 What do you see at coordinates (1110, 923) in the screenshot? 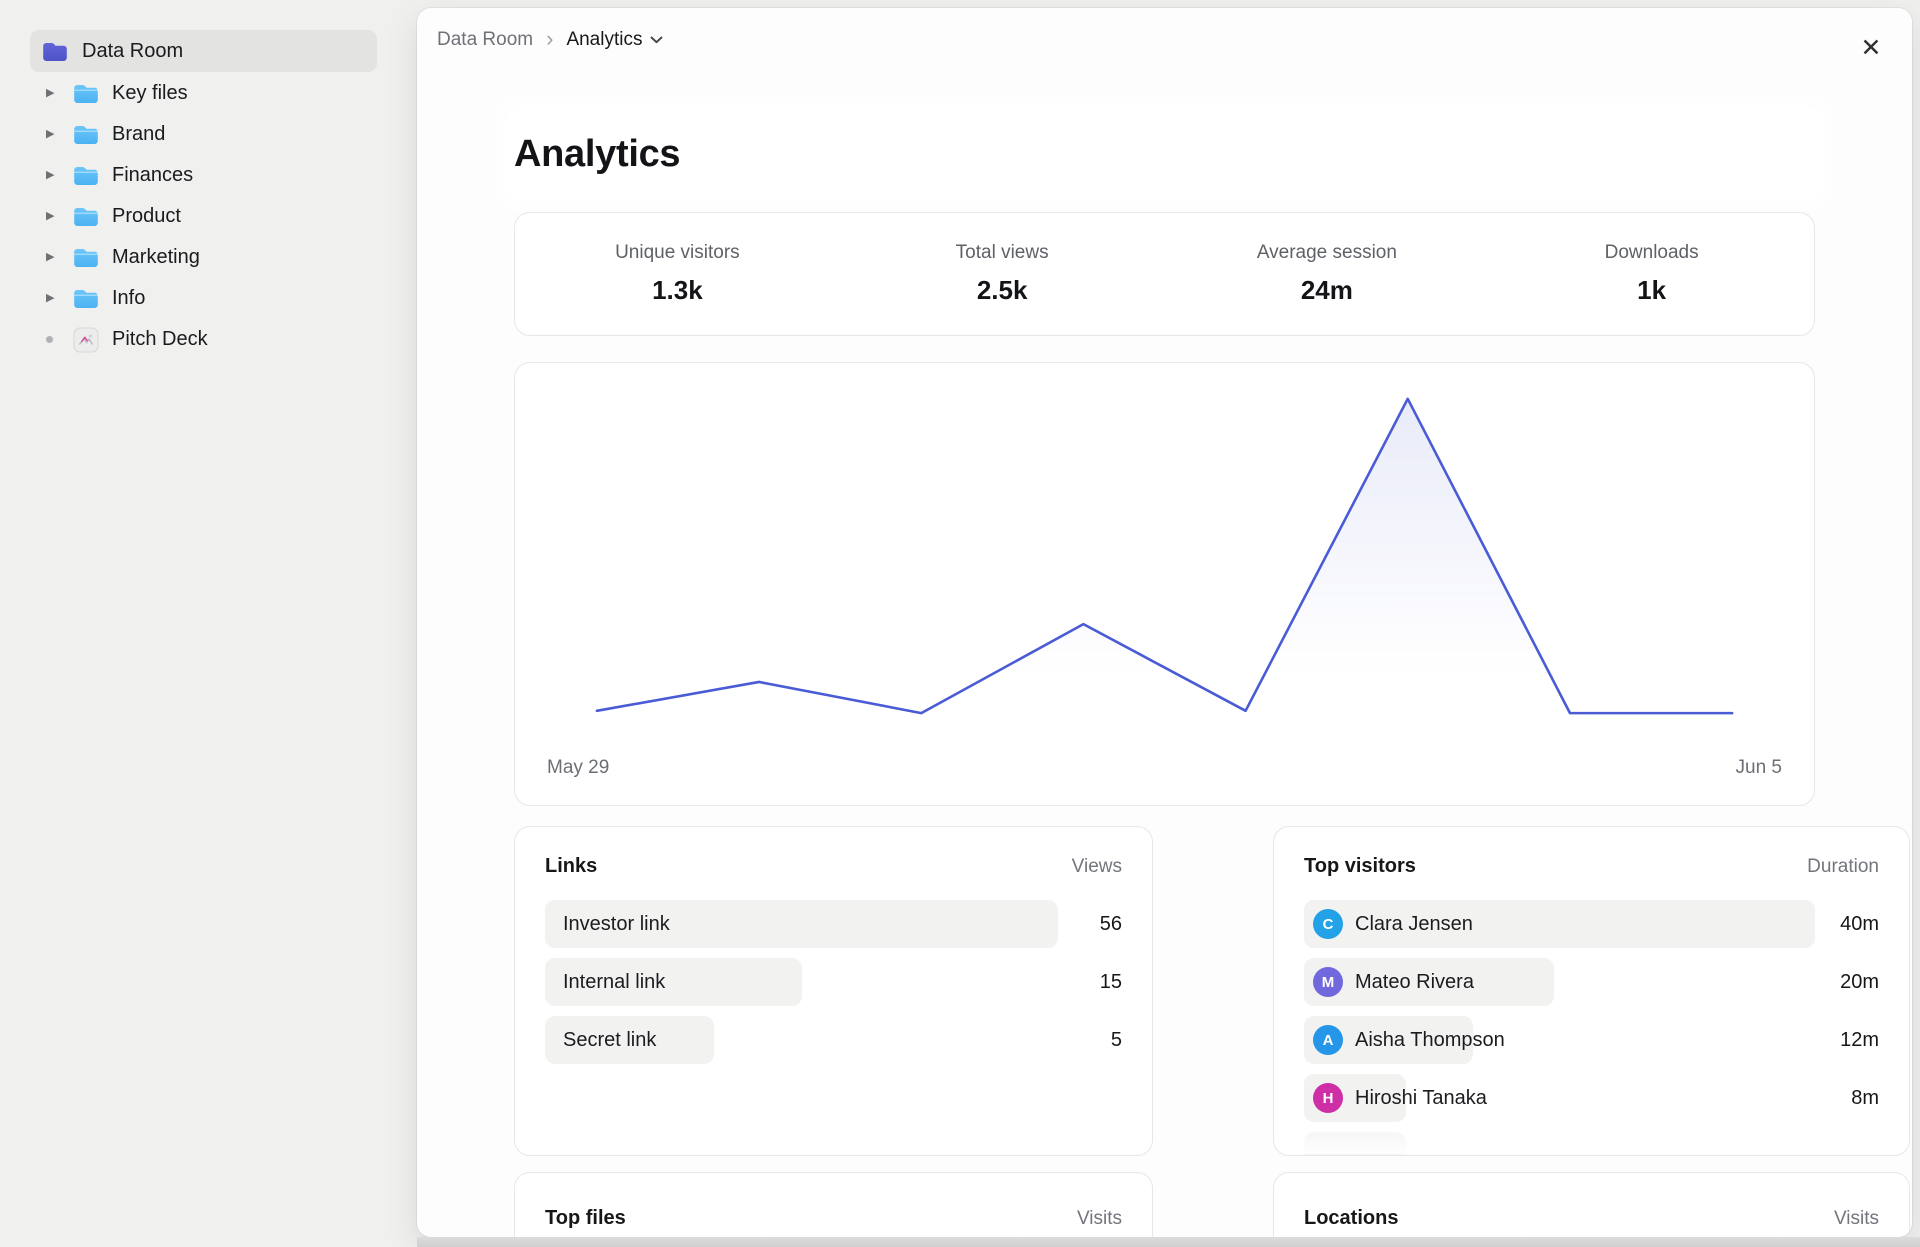
I see `link-views-value: 56` at bounding box center [1110, 923].